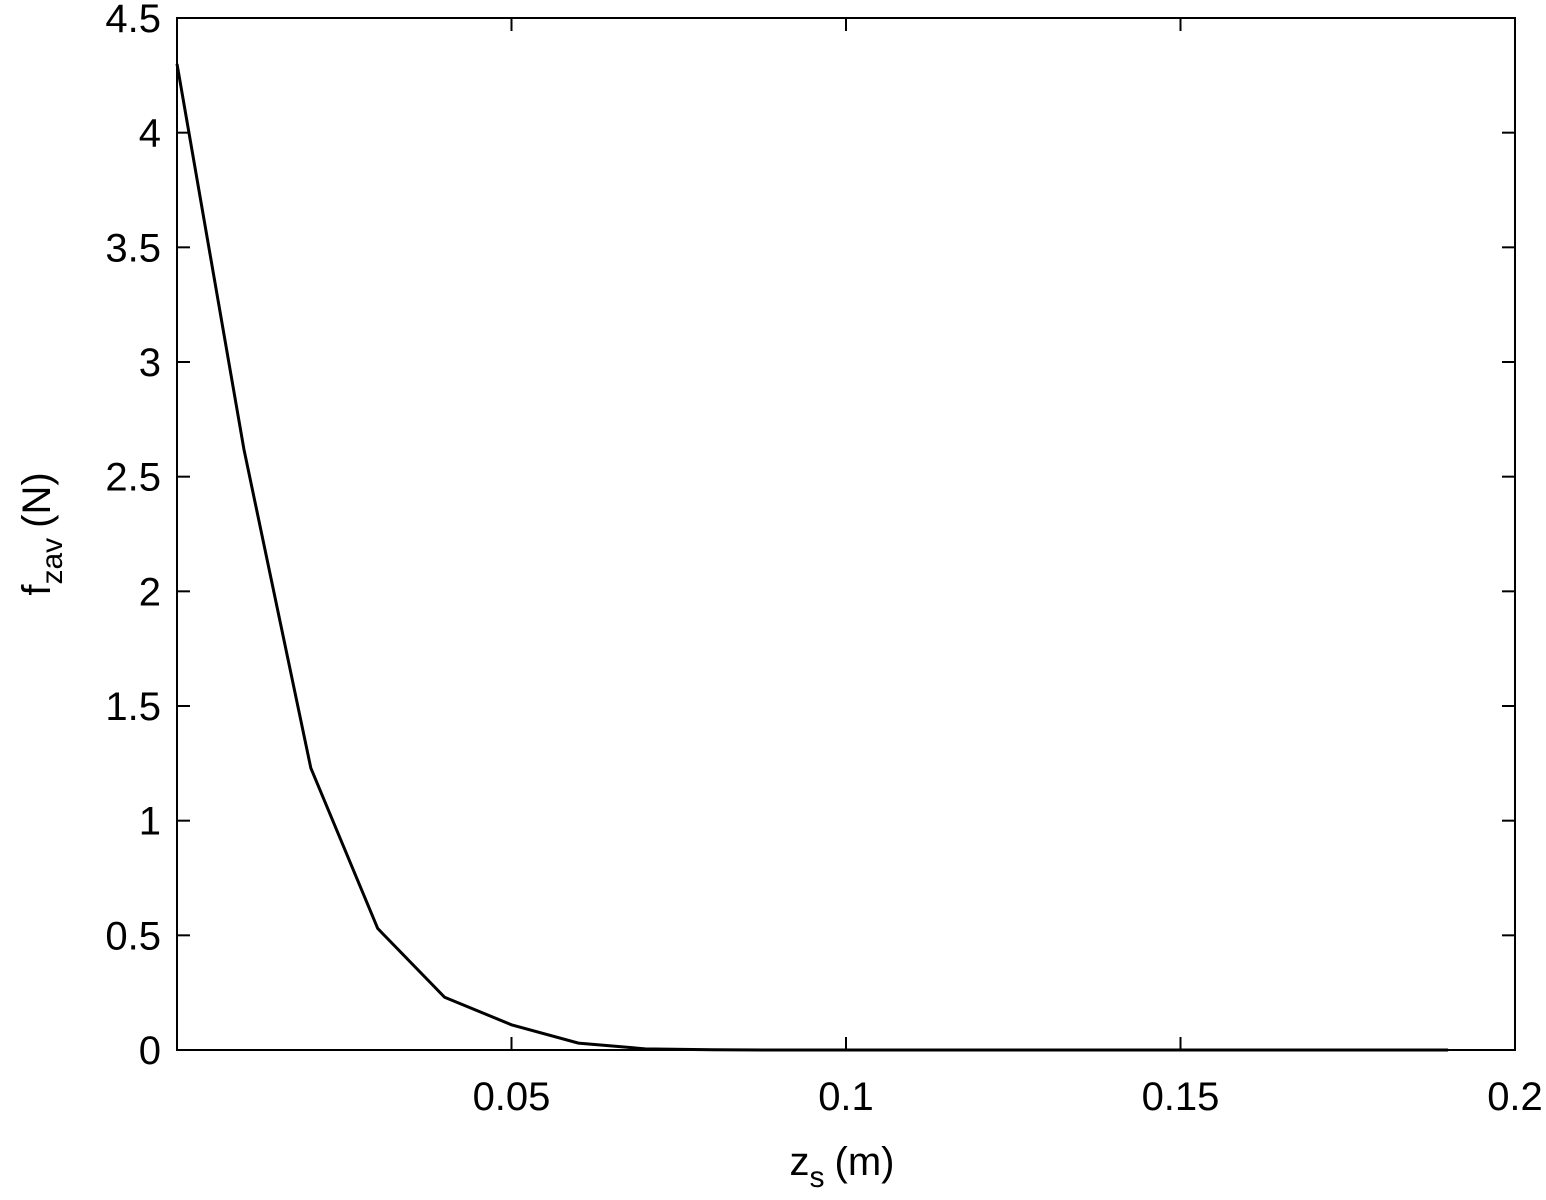 The width and height of the screenshot is (1546, 1200). What do you see at coordinates (150, 822) in the screenshot?
I see `y-tick-label: 1` at bounding box center [150, 822].